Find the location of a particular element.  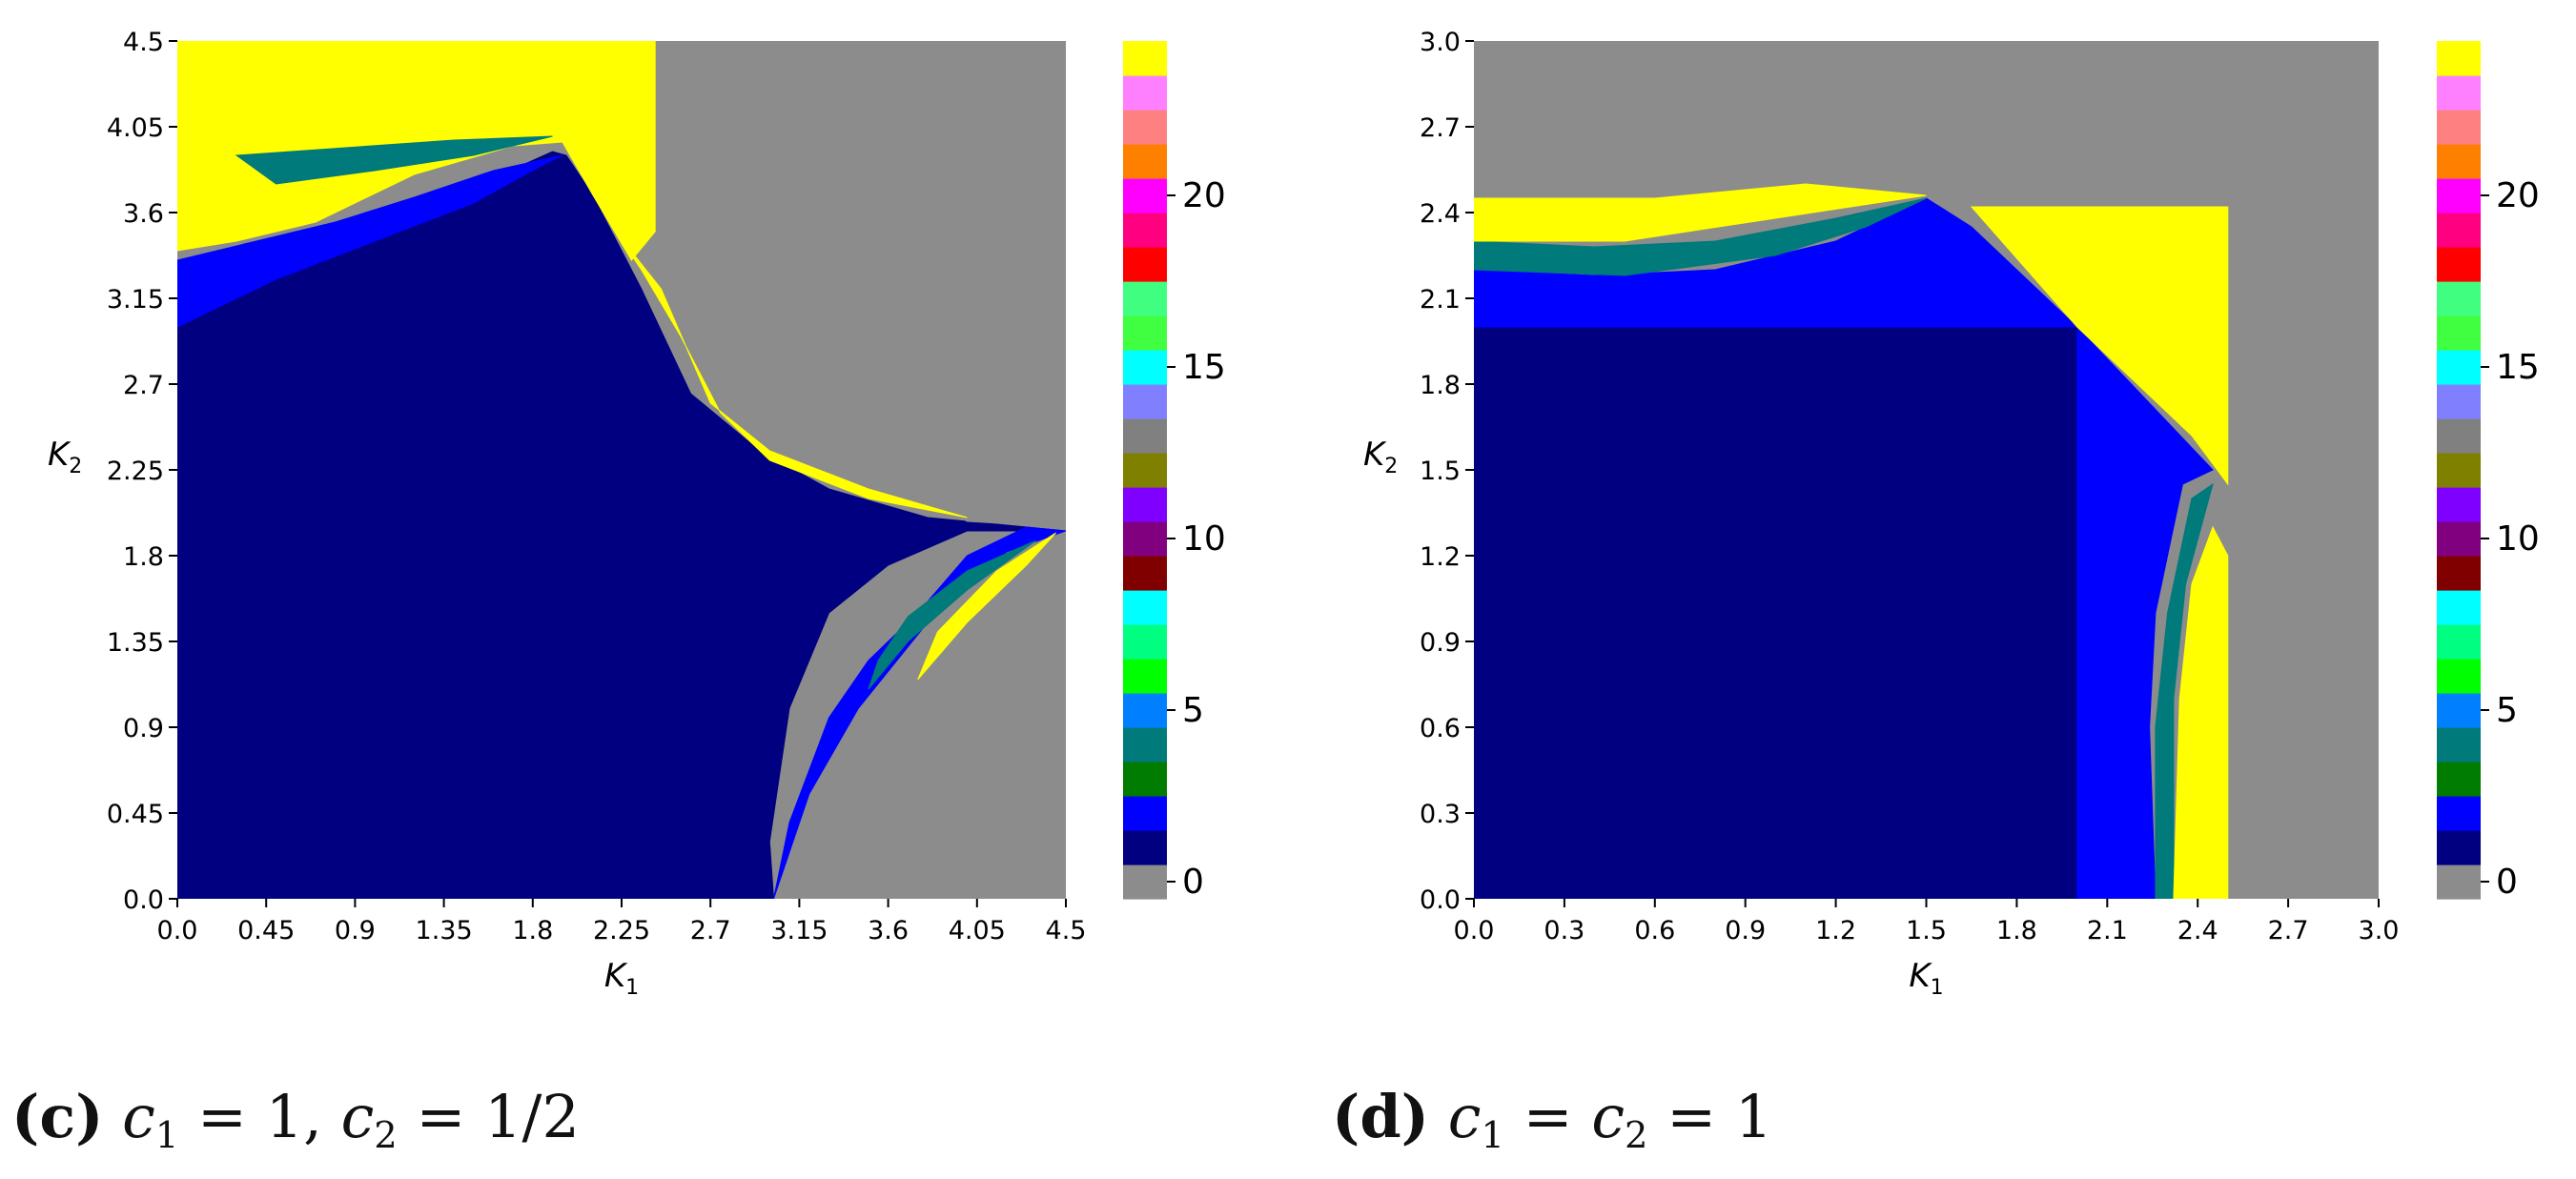

y-tick-label: 2.4 is located at coordinates (1440, 214).